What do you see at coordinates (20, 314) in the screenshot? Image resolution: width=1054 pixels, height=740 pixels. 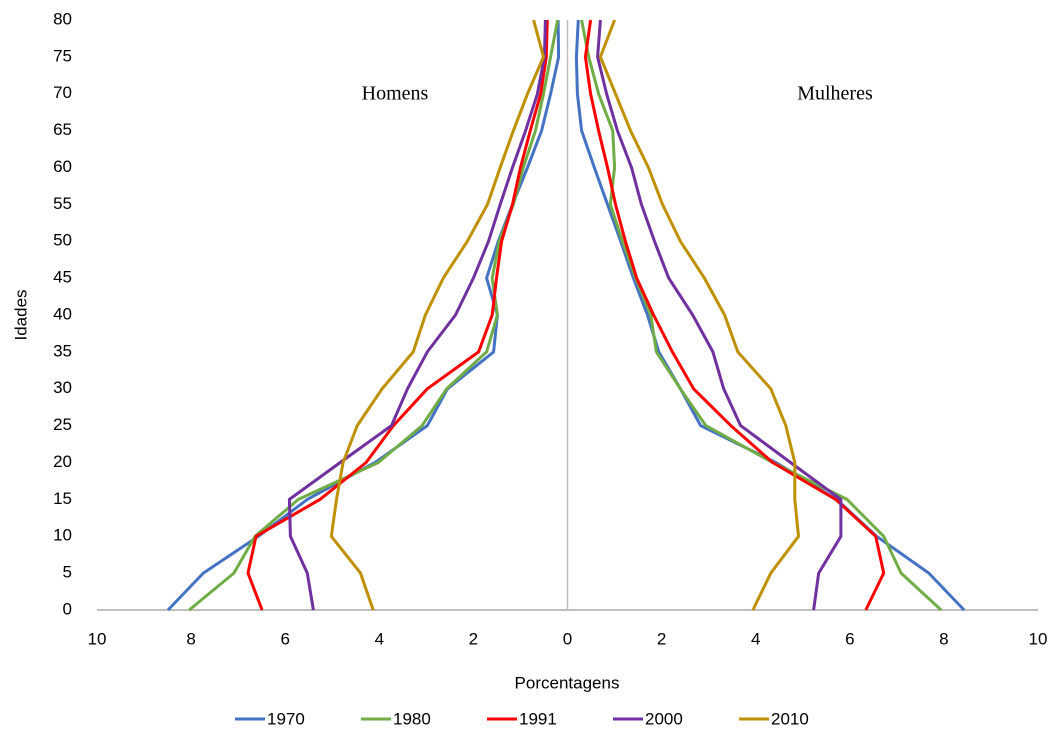 I see `y-axis-title: Idades` at bounding box center [20, 314].